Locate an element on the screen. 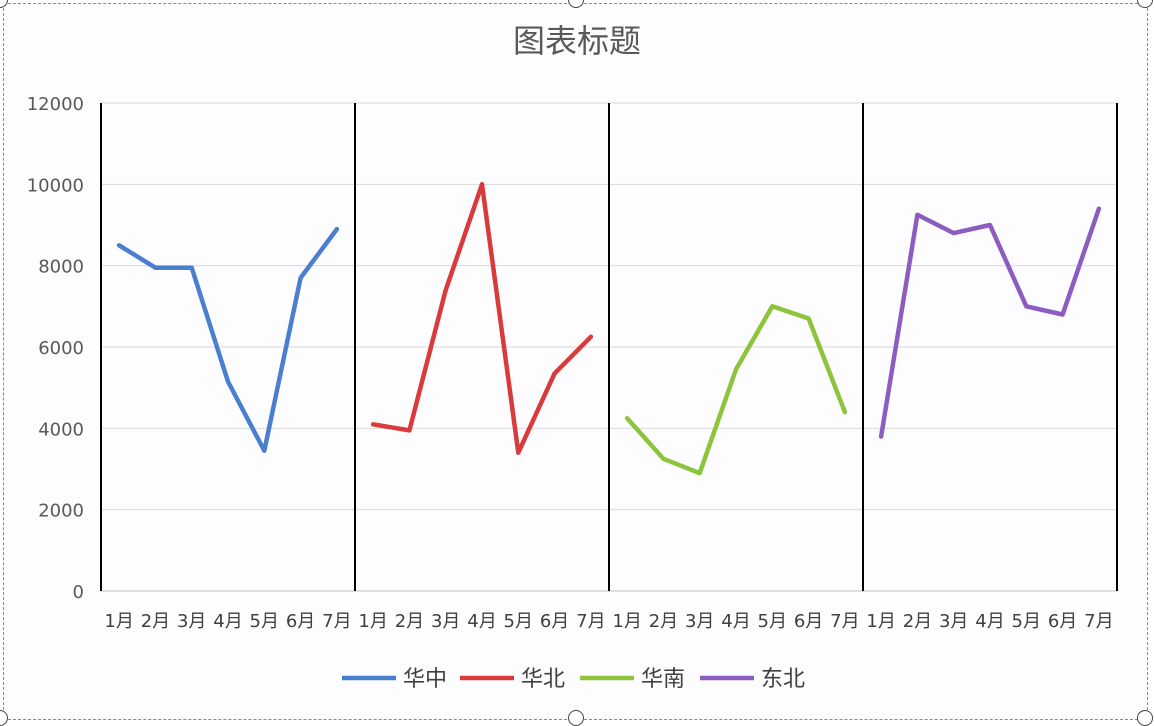  y-tick-label: 8000 is located at coordinates (61, 267).